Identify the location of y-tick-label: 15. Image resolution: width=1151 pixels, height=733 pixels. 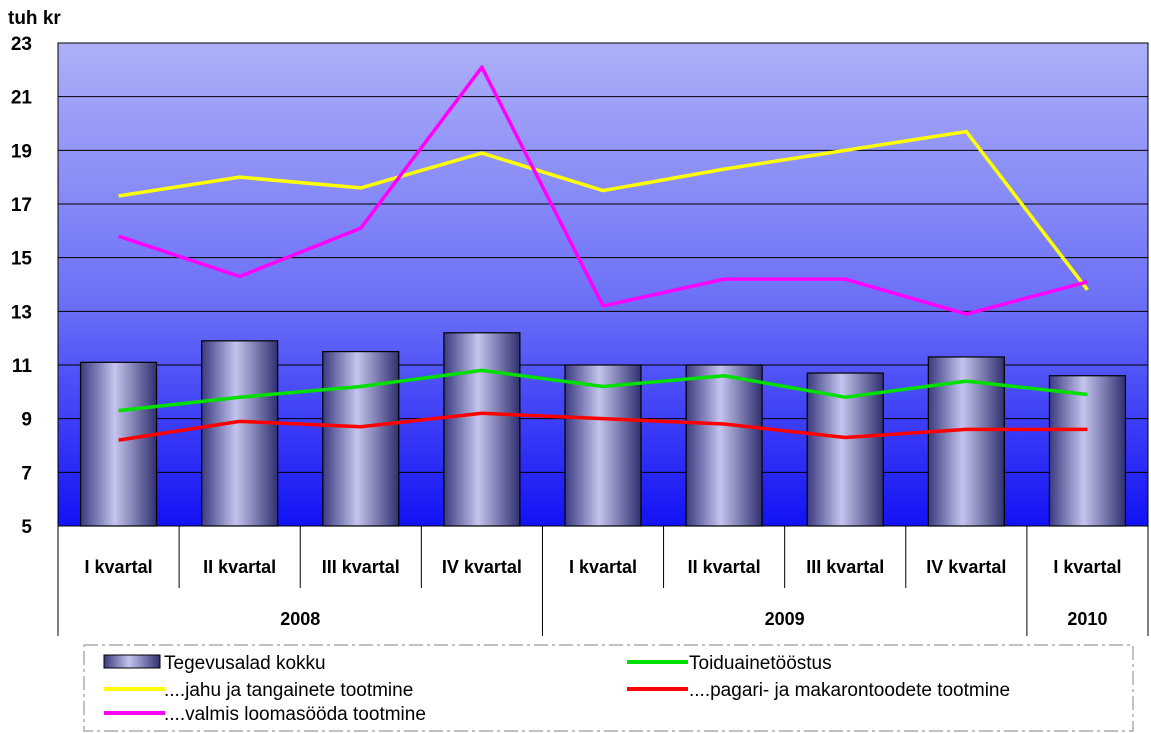
(22, 259).